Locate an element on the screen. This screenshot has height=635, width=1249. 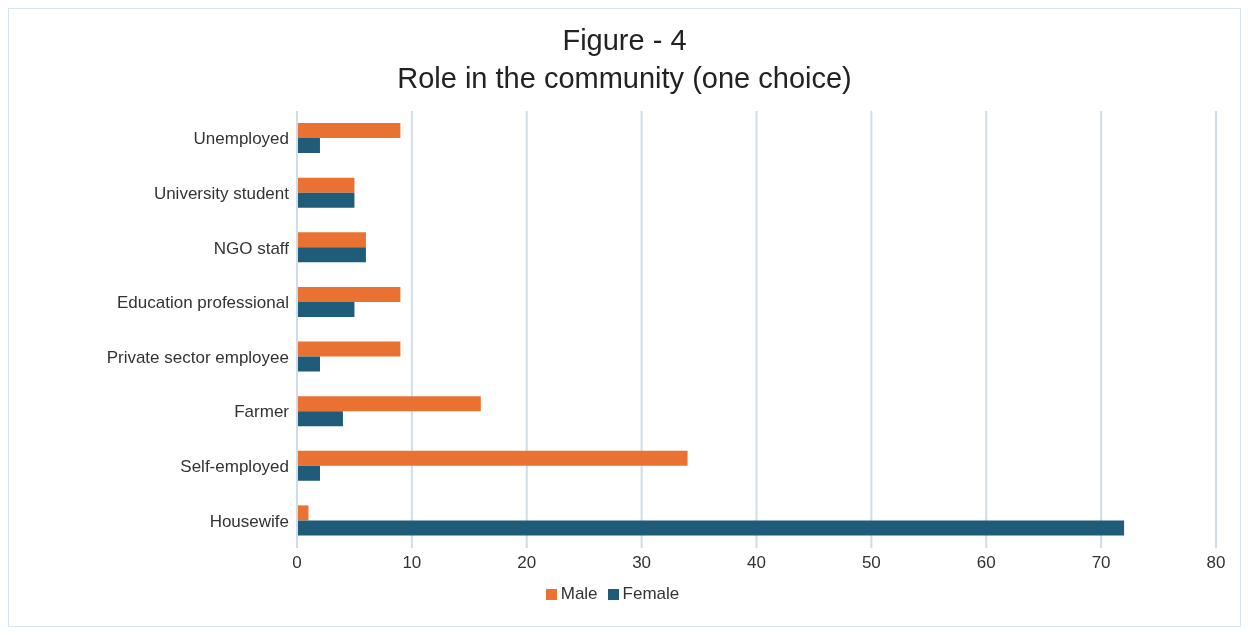
y-tick-label: Private sector employee is located at coordinates (197, 357).